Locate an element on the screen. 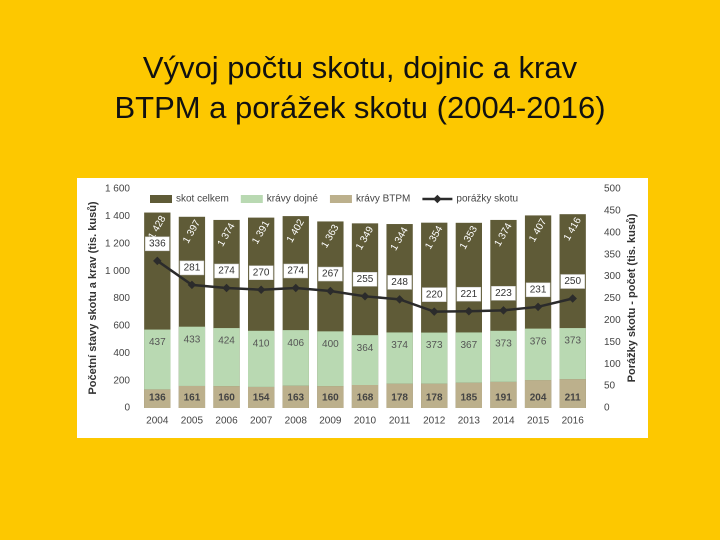 The height and width of the screenshot is (540, 720). line-label: 221 is located at coordinates (469, 294).